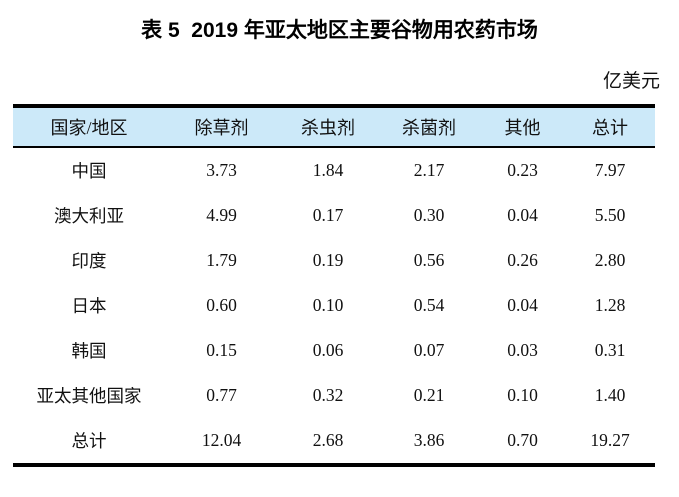 This screenshot has height=497, width=679. I want to click on column-header-region: 国家/地区, so click(89, 128).